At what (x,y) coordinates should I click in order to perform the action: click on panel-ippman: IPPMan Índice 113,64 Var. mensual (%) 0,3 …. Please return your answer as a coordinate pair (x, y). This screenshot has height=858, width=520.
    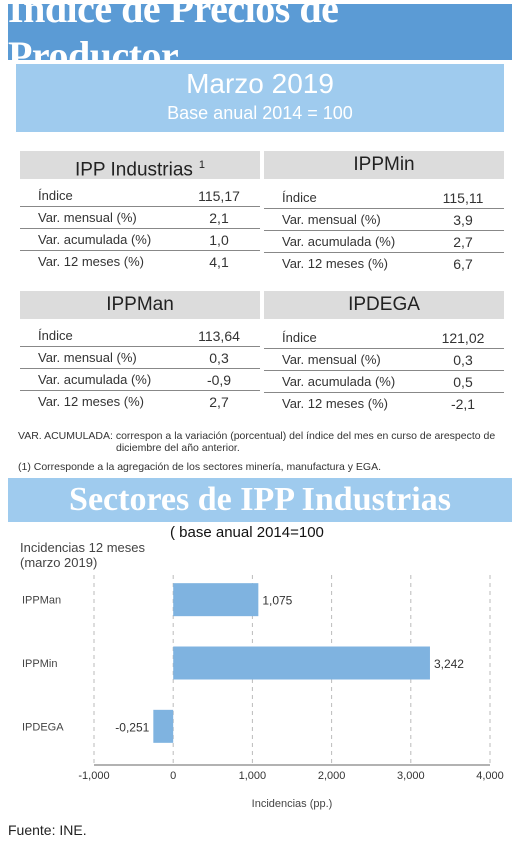
    Looking at the image, I should click on (140, 352).